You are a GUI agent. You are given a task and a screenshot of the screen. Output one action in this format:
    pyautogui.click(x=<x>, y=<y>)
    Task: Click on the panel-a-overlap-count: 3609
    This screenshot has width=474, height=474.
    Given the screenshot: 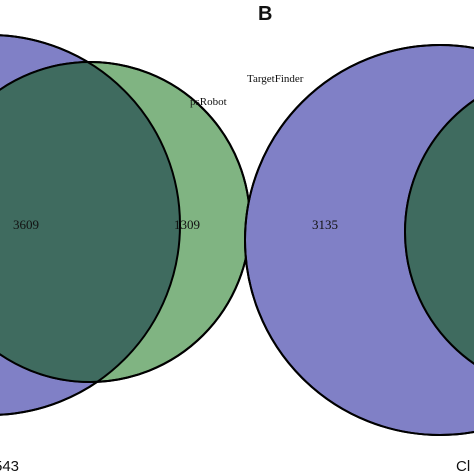 What is the action you would take?
    pyautogui.click(x=26, y=224)
    